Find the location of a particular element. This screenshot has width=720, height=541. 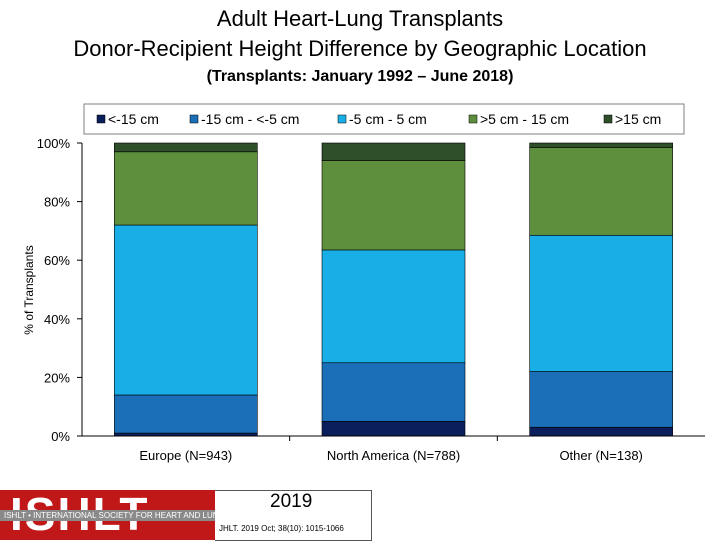

legend-label: >15 cm is located at coordinates (638, 119).